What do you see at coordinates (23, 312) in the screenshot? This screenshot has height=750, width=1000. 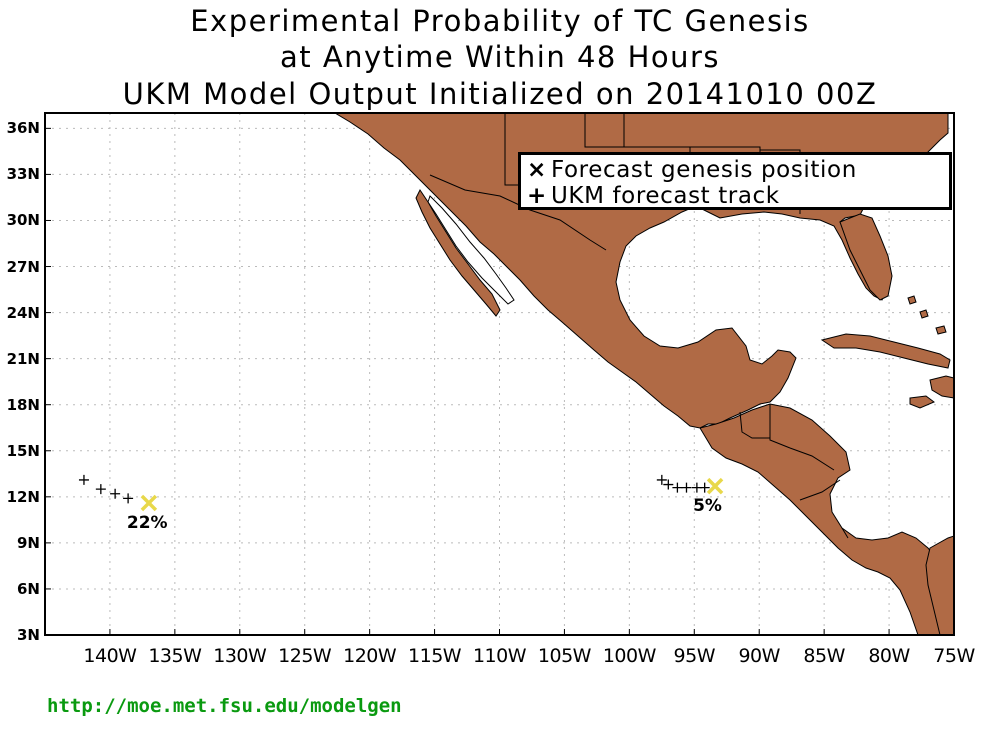 I see `lat-tick-label: 24N` at bounding box center [23, 312].